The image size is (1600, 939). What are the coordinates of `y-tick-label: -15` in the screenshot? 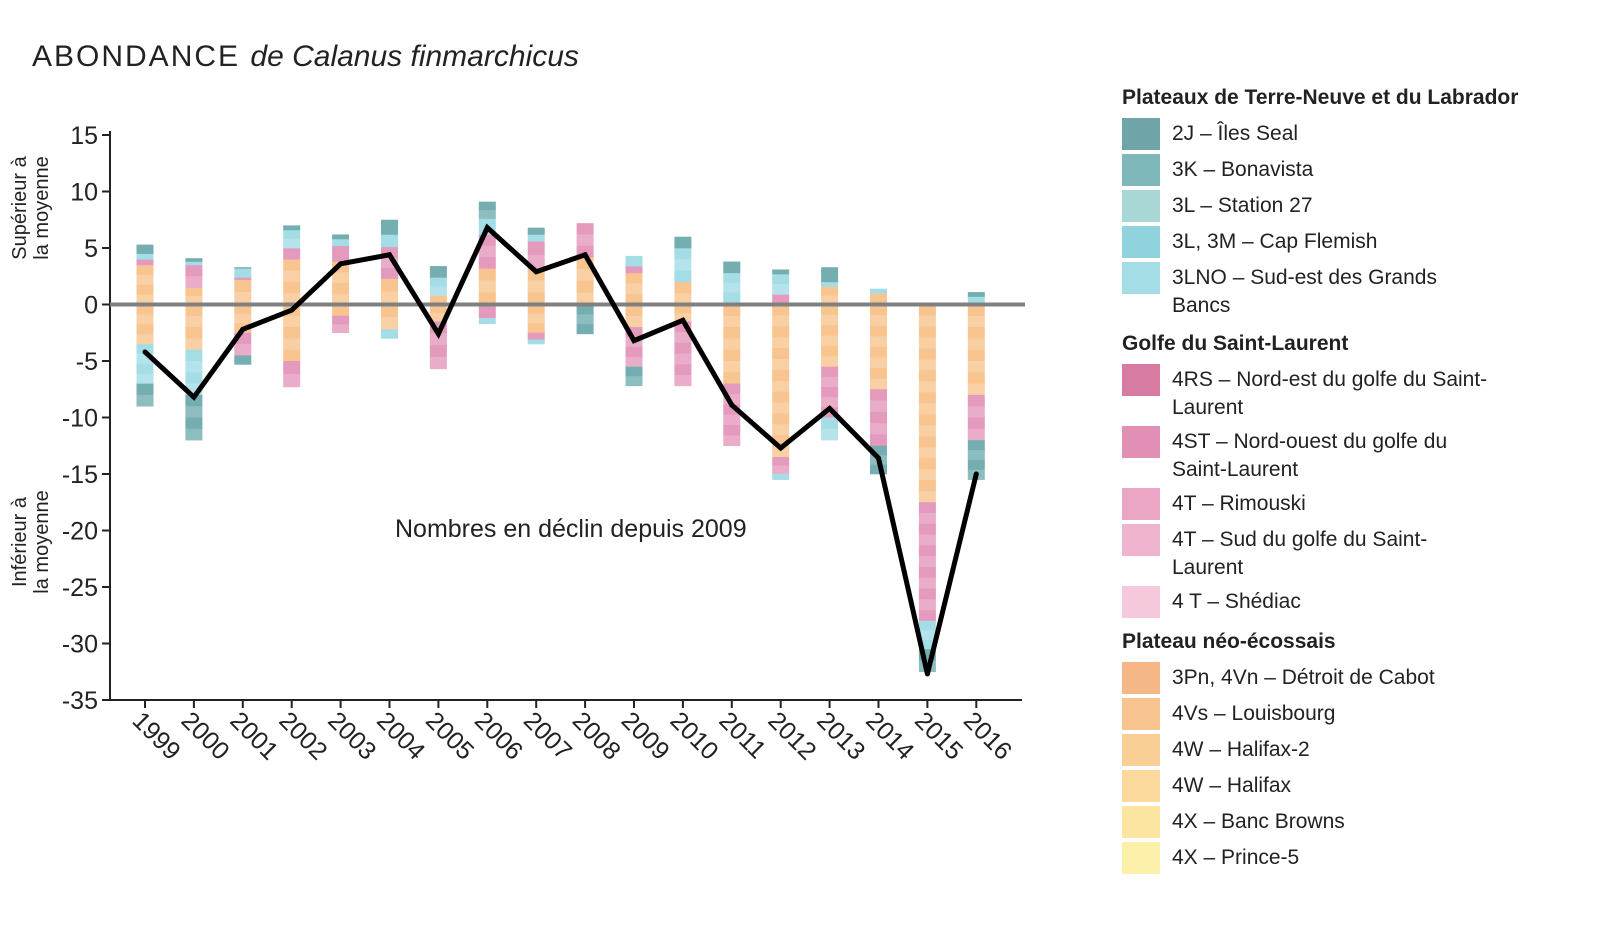 It's located at (80, 475).